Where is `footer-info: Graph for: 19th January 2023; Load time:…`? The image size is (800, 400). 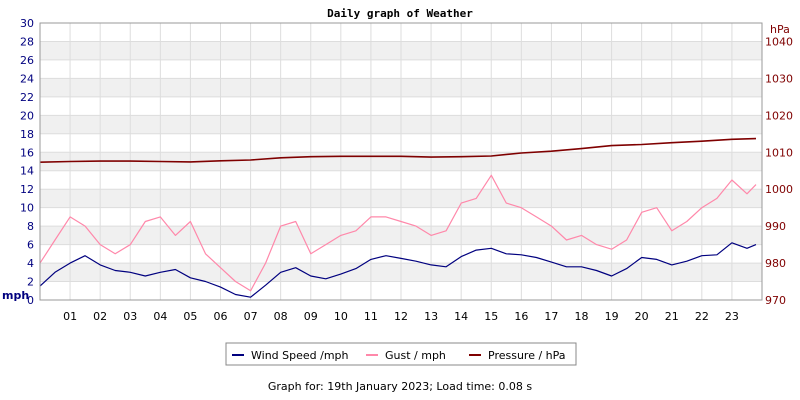 footer-info: Graph for: 19th January 2023; Load time:… is located at coordinates (400, 386).